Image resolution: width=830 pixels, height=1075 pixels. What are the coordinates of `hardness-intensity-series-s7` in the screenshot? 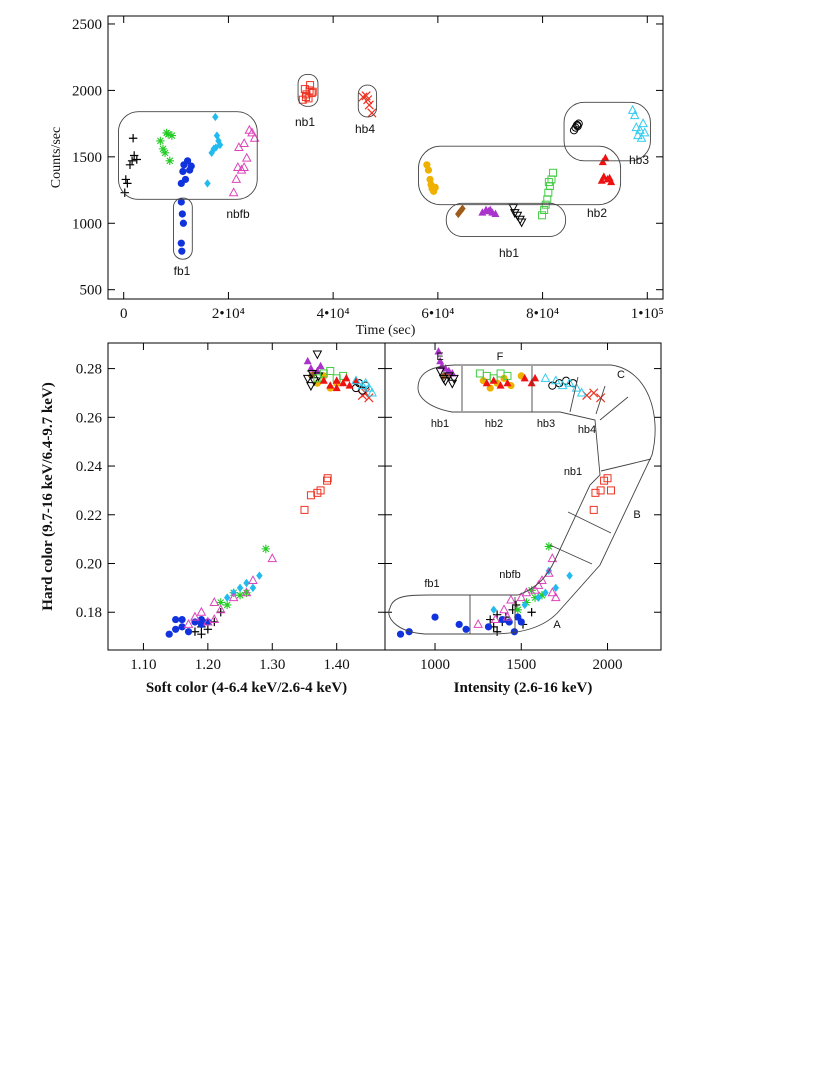 It's located at (594, 395).